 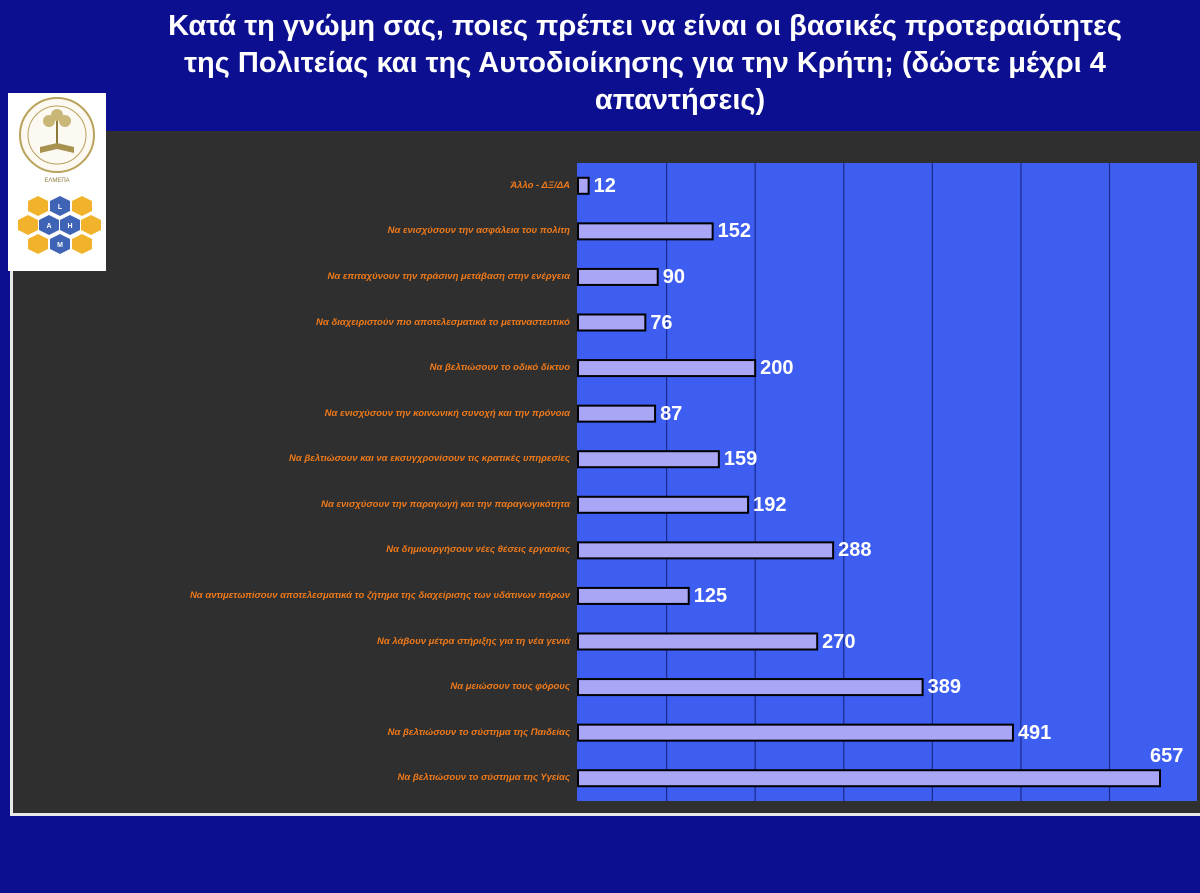 I want to click on category-label: Να ενισχύσουν την ασφάλεια του πολίτη, so click(x=478, y=231).